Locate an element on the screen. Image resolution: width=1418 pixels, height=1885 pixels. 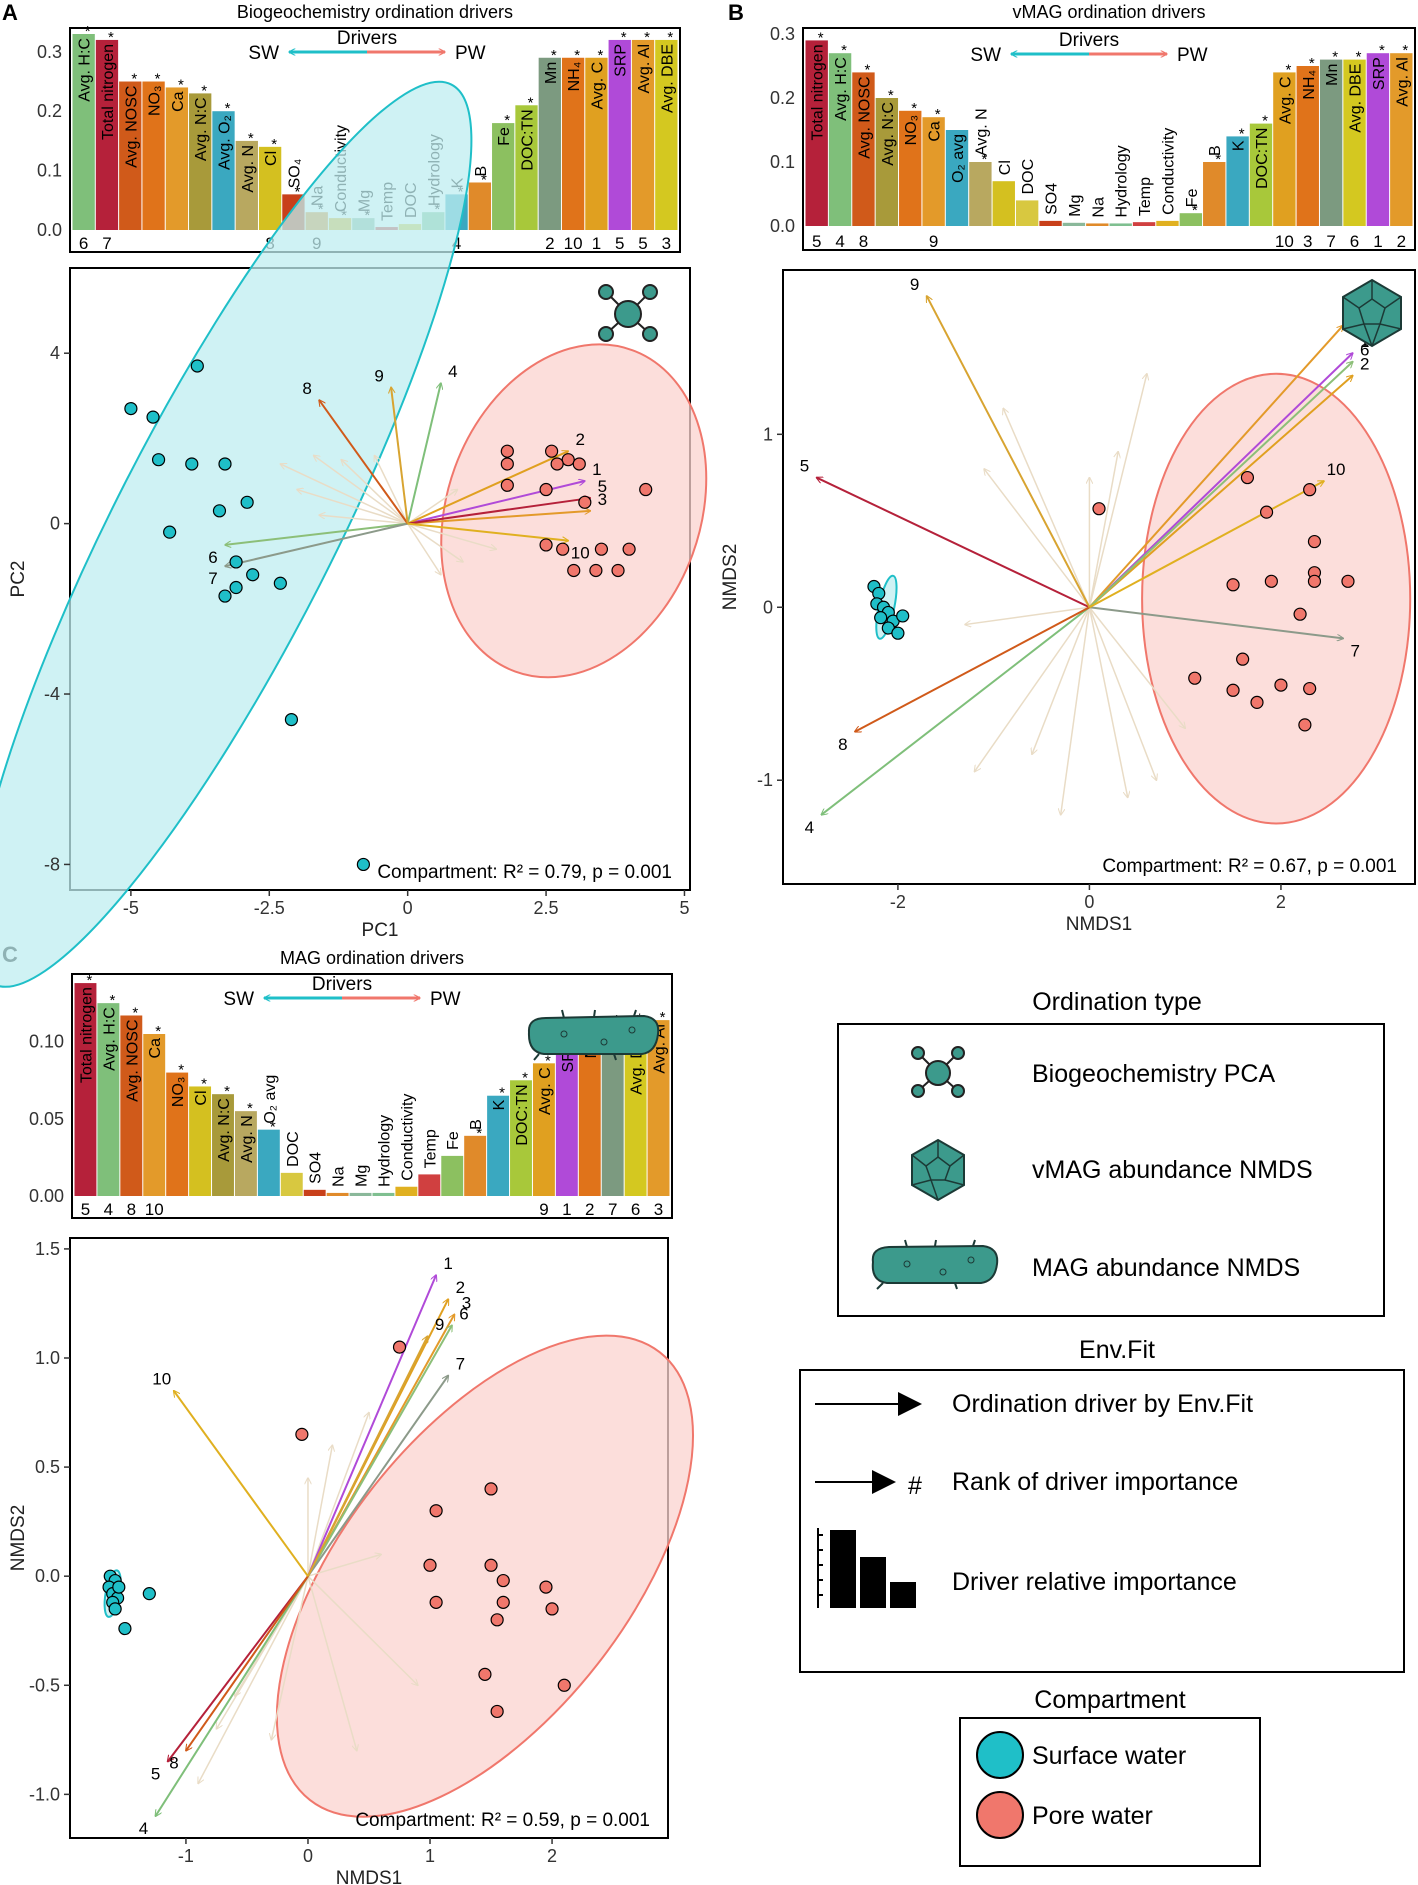
compartment-stats: Compartment: R² = 0.79, p = 0.001 is located at coordinates (524, 872).